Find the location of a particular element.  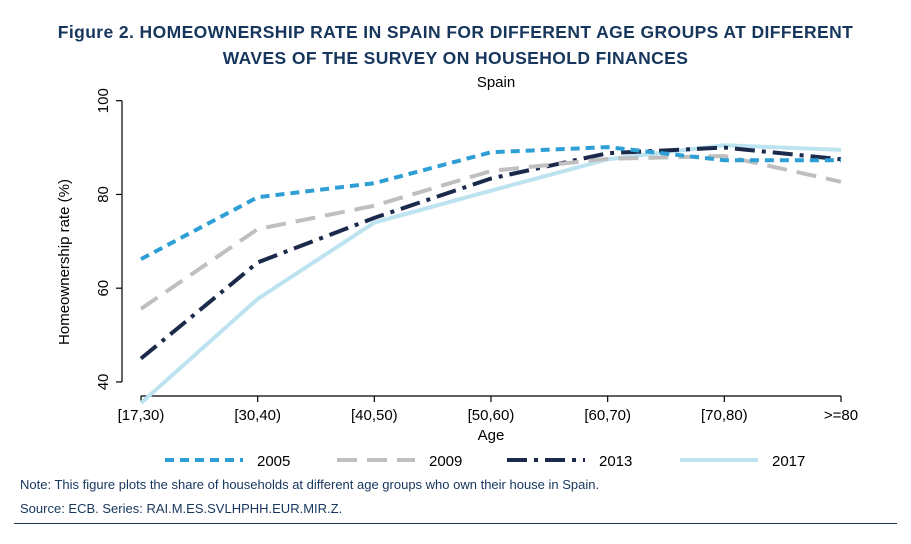

chart-legend: 2005 2009 2013 2017 is located at coordinates (485, 461).